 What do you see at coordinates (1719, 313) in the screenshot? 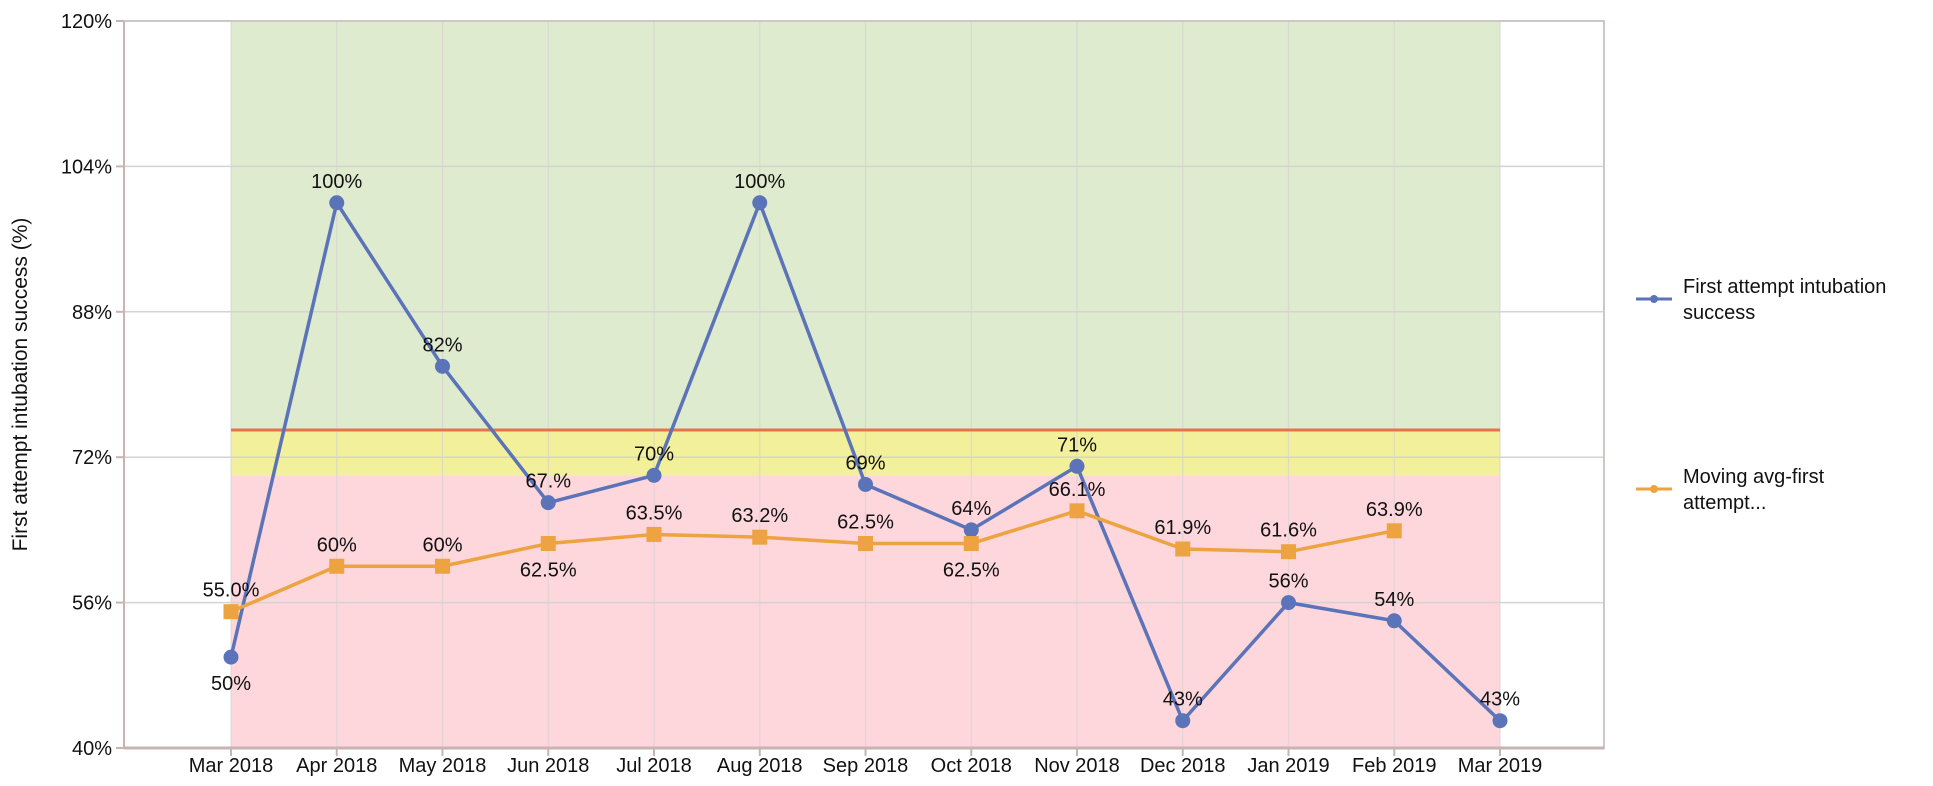
I see `legend-label-0: success` at bounding box center [1719, 313].